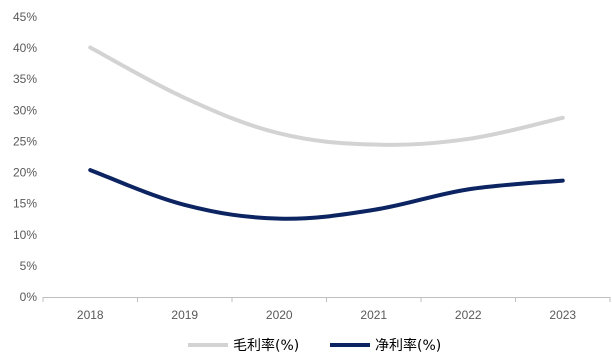 This screenshot has width=612, height=356. Describe the element at coordinates (25, 17) in the screenshot. I see `y-tick-label: 45%` at that location.